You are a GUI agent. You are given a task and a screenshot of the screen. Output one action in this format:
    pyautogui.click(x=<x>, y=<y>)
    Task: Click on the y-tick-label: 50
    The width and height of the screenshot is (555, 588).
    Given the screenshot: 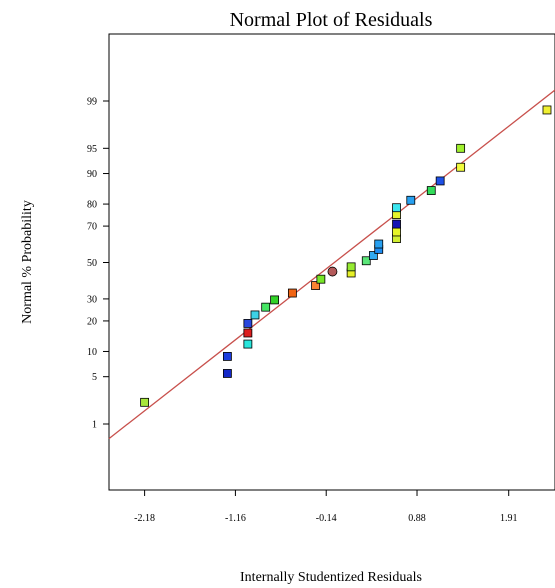 What is the action you would take?
    pyautogui.click(x=92, y=263)
    